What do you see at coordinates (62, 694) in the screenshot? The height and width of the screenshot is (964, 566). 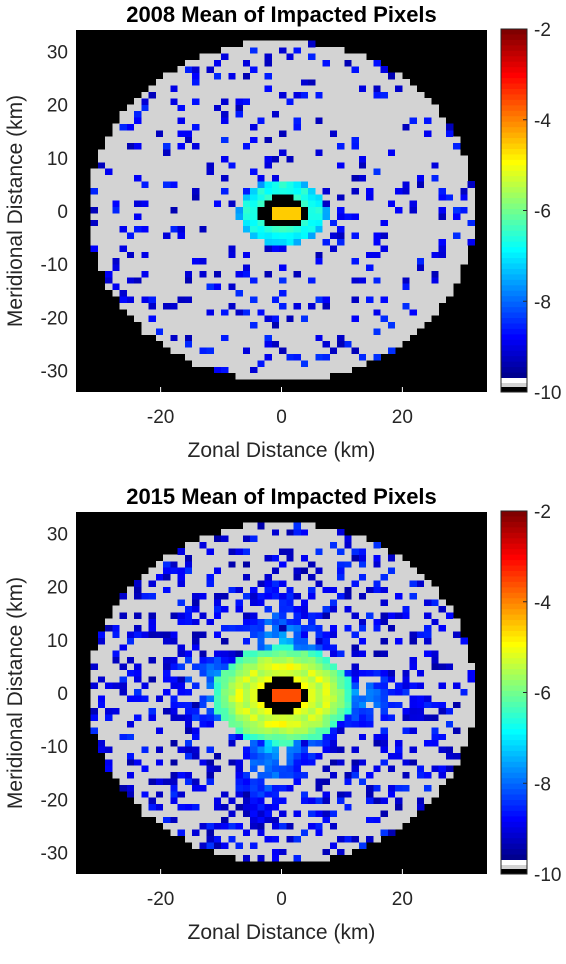 I see `y-tick-label: 0` at bounding box center [62, 694].